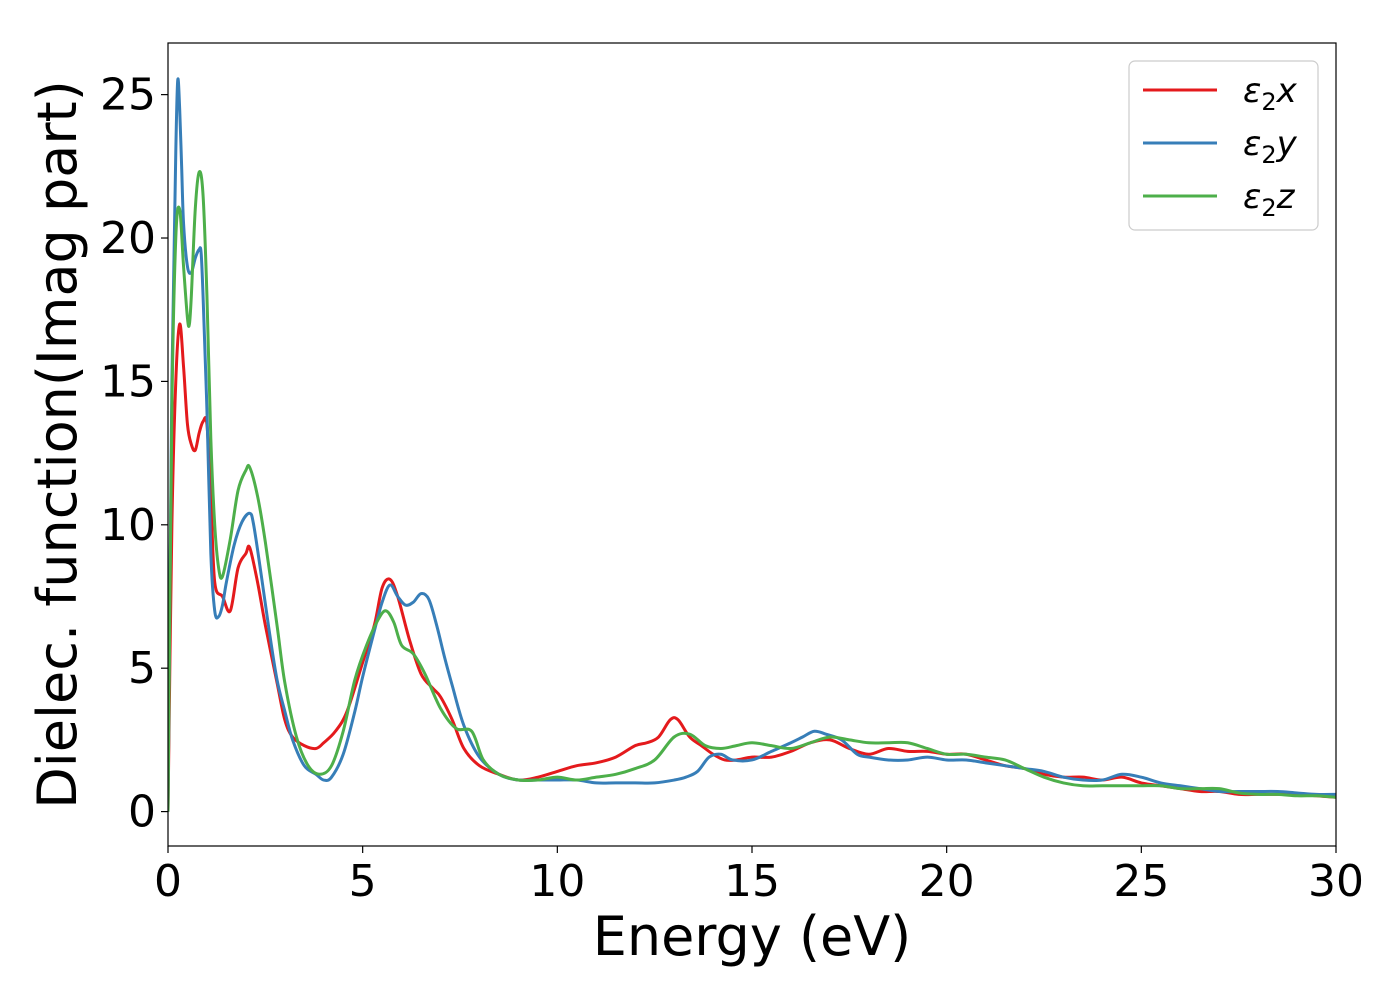 The height and width of the screenshot is (1000, 1400). Describe the element at coordinates (128, 238) in the screenshot. I see `y-tick-label: 20` at that location.